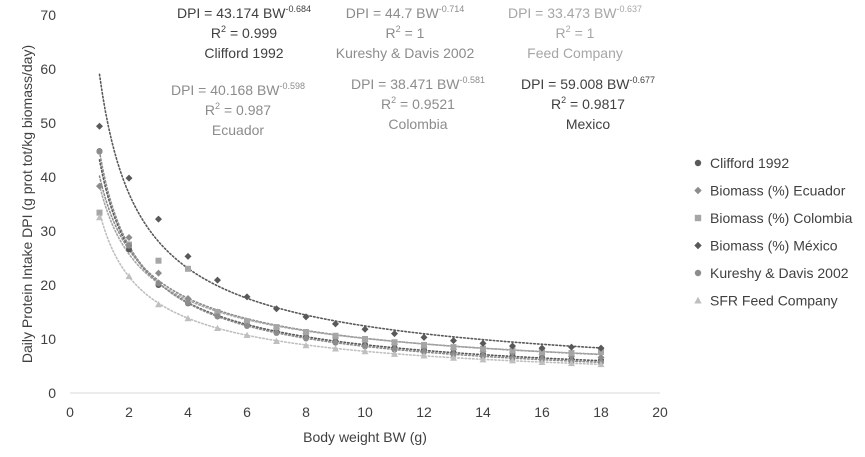  I want to click on equation-exponent: -0.598, so click(293, 86).